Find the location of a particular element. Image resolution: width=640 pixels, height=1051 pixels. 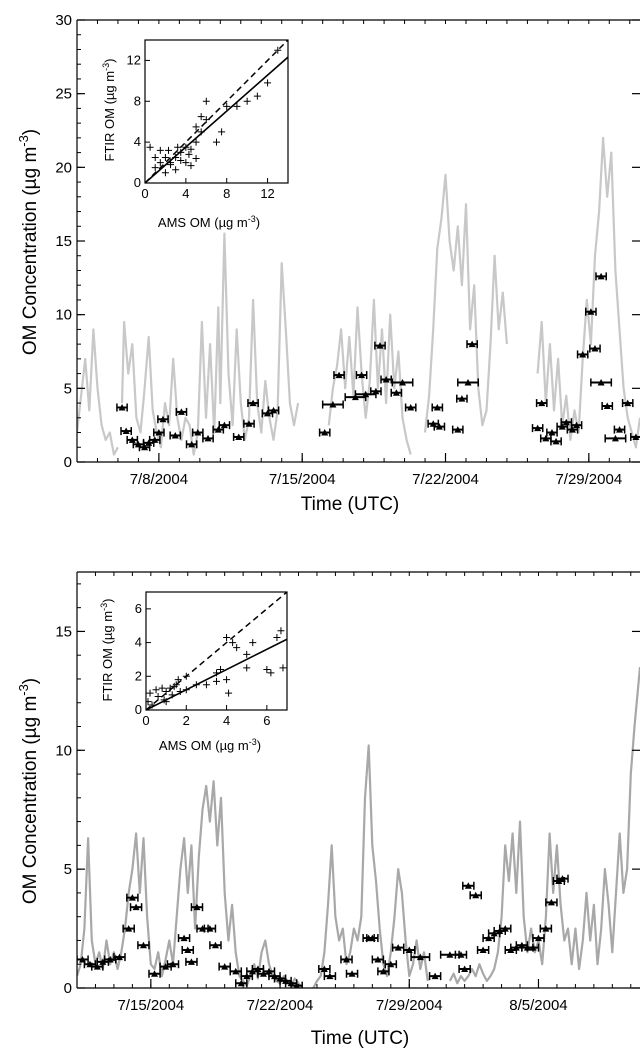

top-x-tick-label: 7/15/2004 is located at coordinates (302, 479).